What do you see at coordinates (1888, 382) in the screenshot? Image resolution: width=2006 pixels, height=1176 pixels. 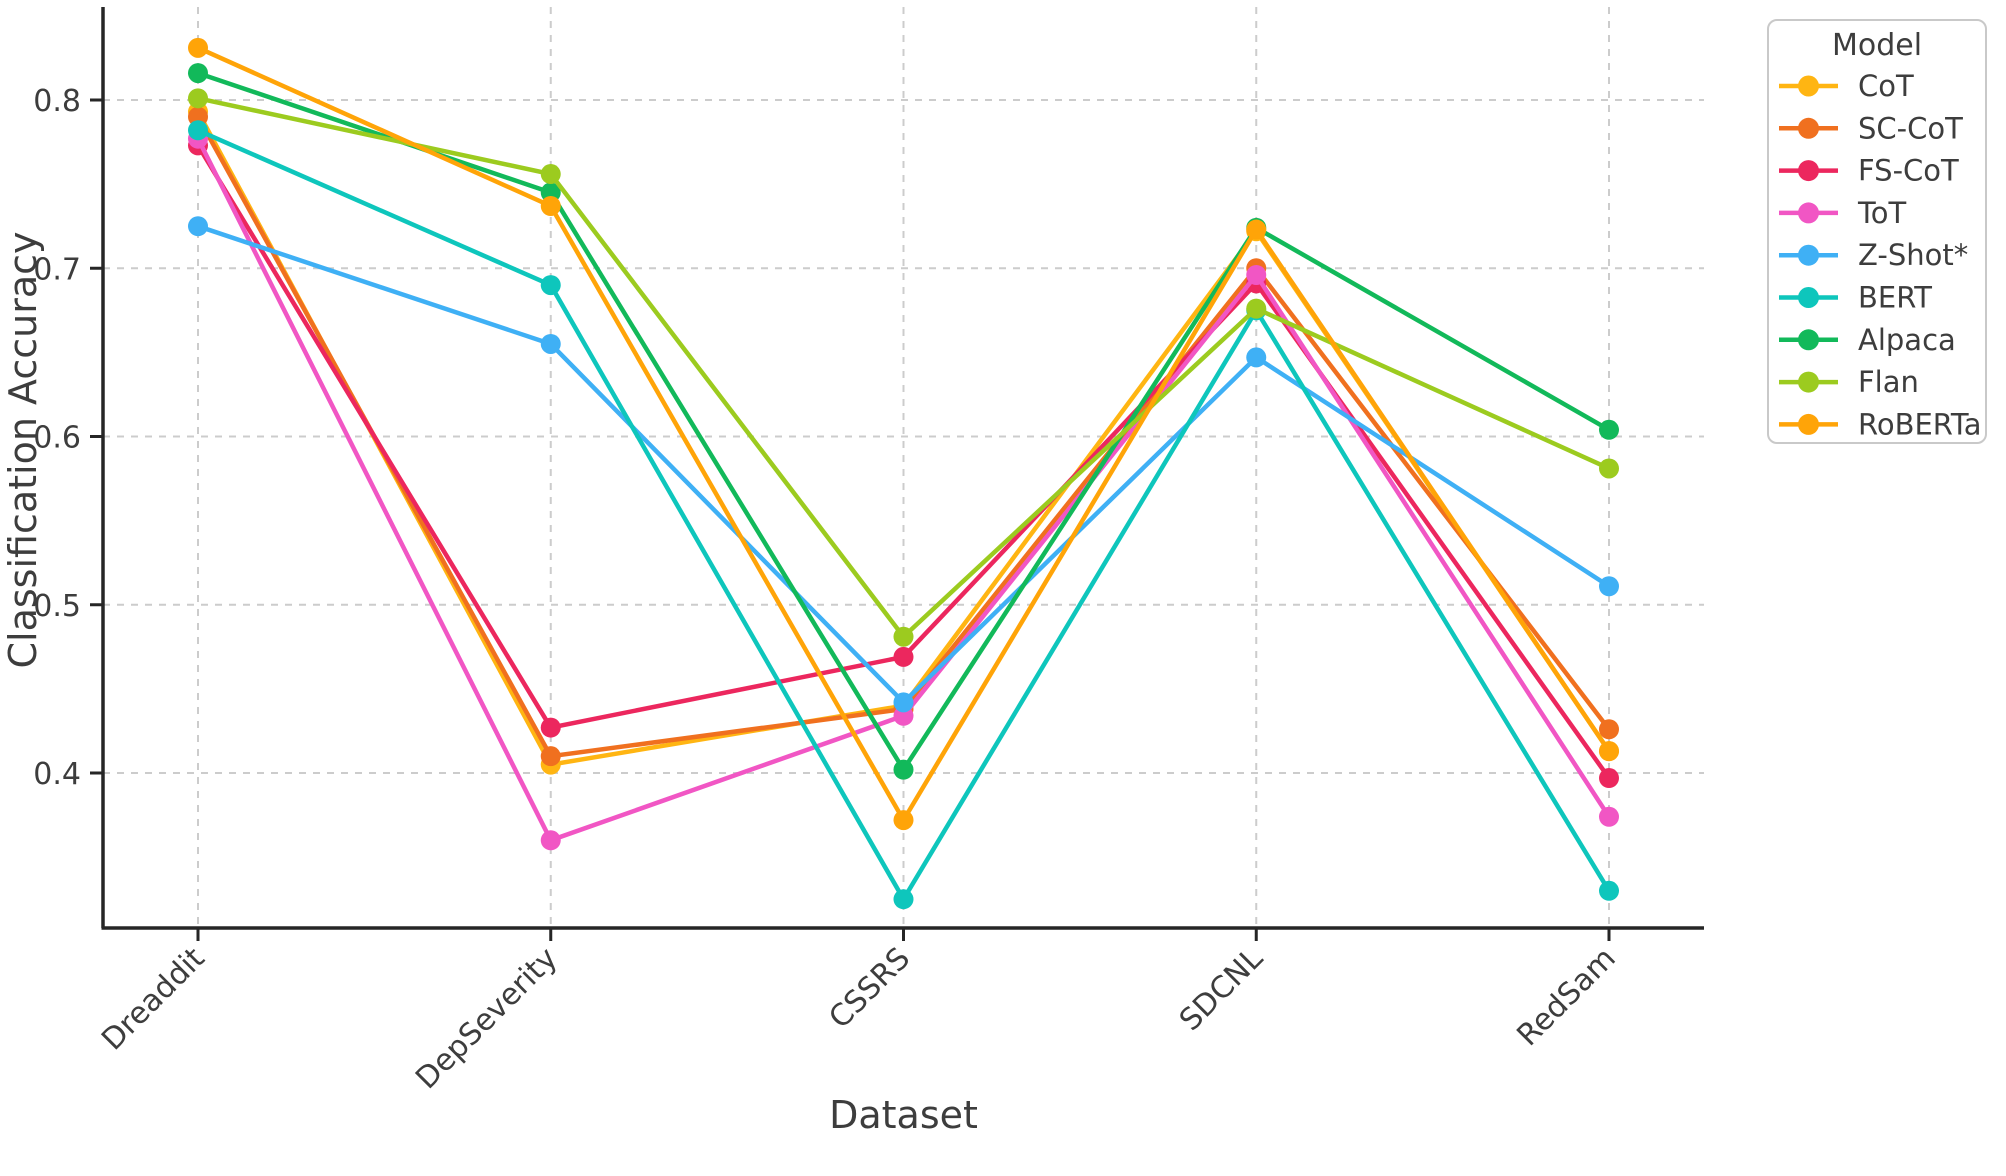 I see `legend-label: Flan` at bounding box center [1888, 382].